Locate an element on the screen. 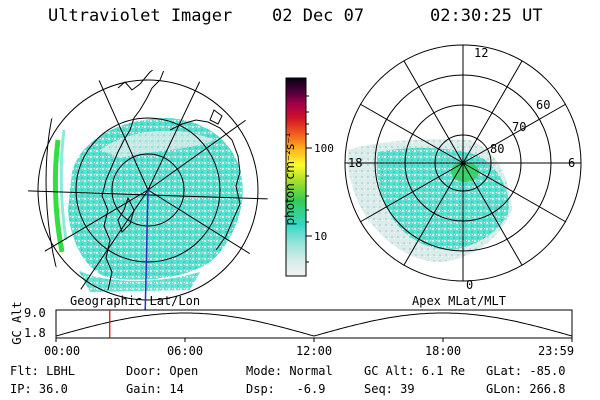 The width and height of the screenshot is (600, 400). colorbar-tick-10: 10 is located at coordinates (321, 236).